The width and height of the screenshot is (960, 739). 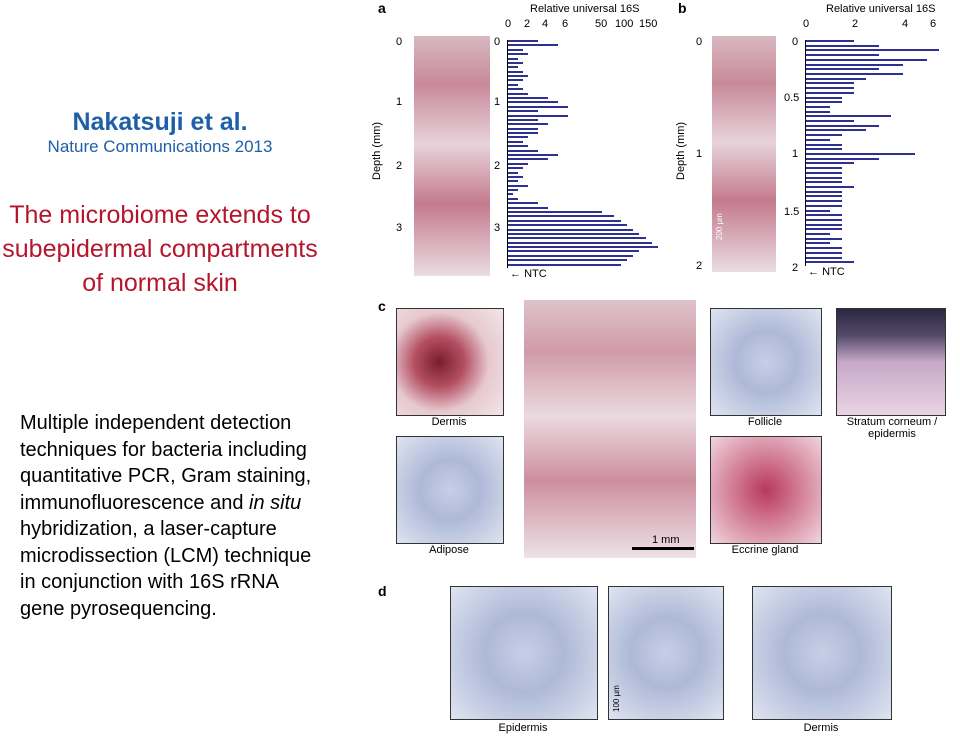 What do you see at coordinates (452, 156) in the screenshot?
I see `panel-a-histology-image` at bounding box center [452, 156].